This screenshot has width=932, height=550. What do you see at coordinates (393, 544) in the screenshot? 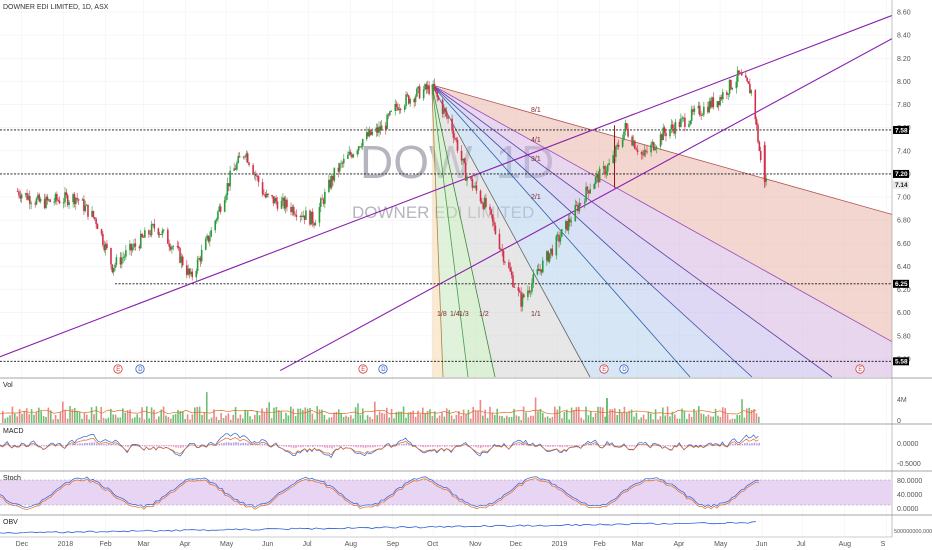
I see `time-tick-label: Sep` at bounding box center [393, 544].